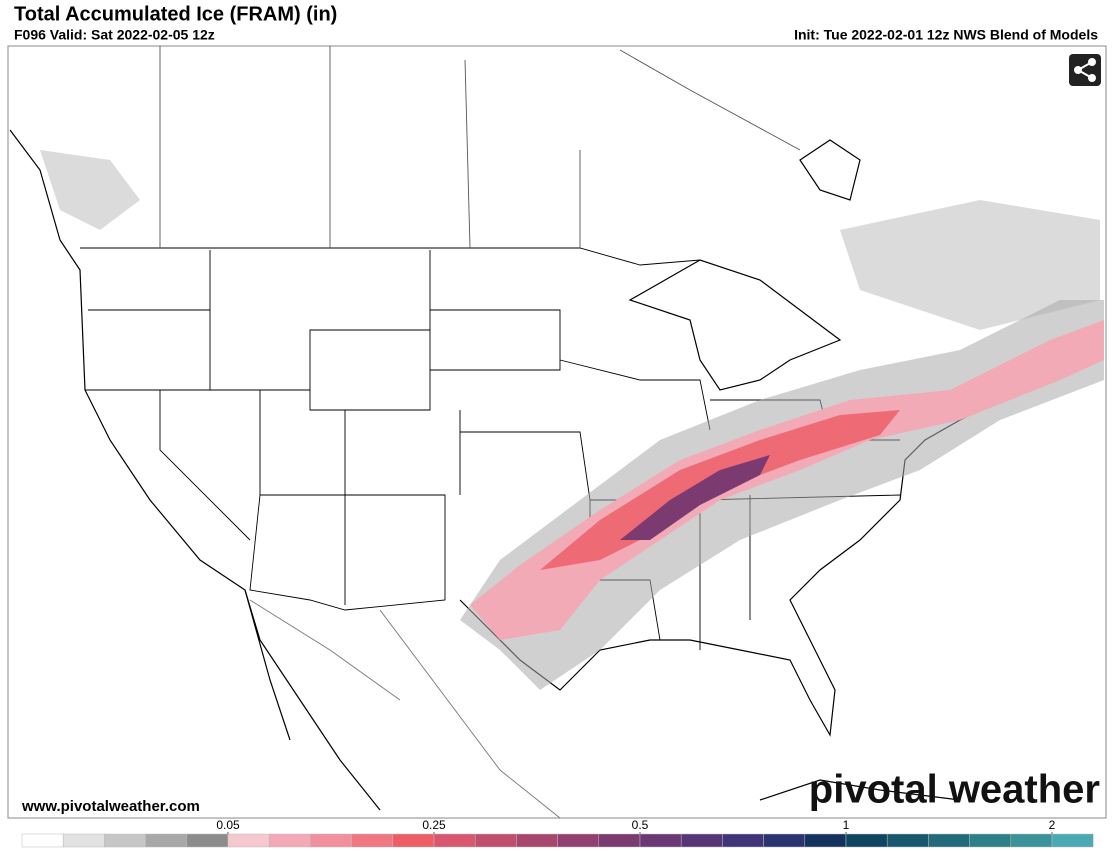 This screenshot has height=851, width=1114. I want to click on colorbar: 0.05 0.25 0.5 1 2, so click(557, 833).